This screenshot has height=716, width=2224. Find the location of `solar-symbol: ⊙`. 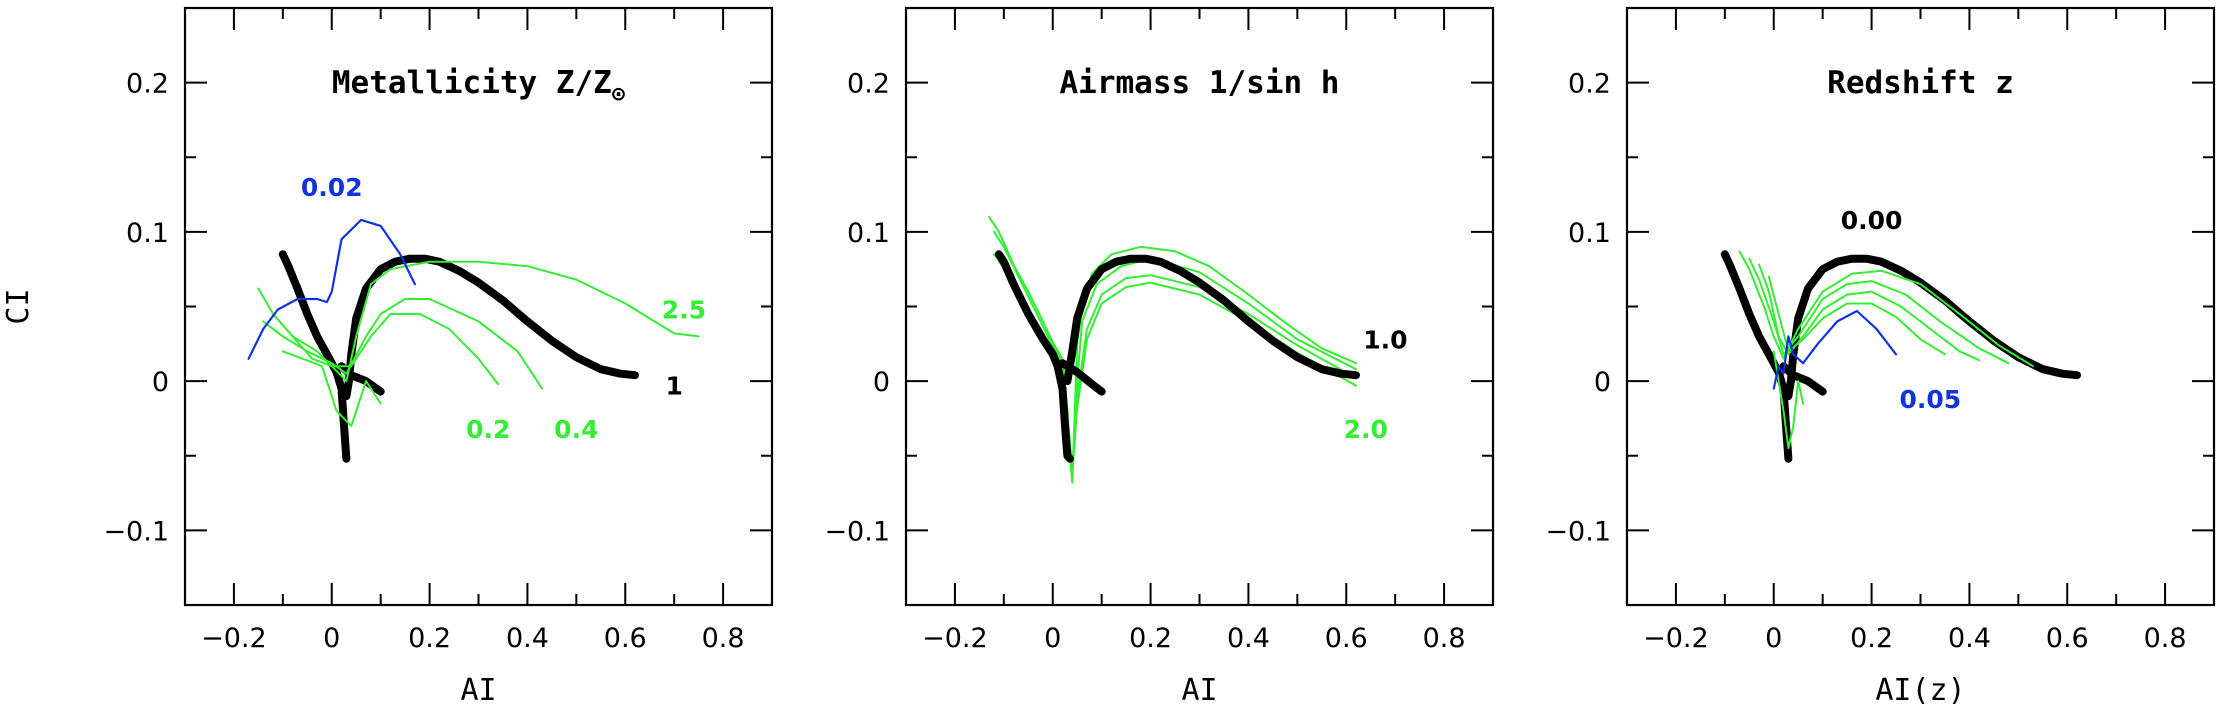

solar-symbol: ⊙ is located at coordinates (618, 94).